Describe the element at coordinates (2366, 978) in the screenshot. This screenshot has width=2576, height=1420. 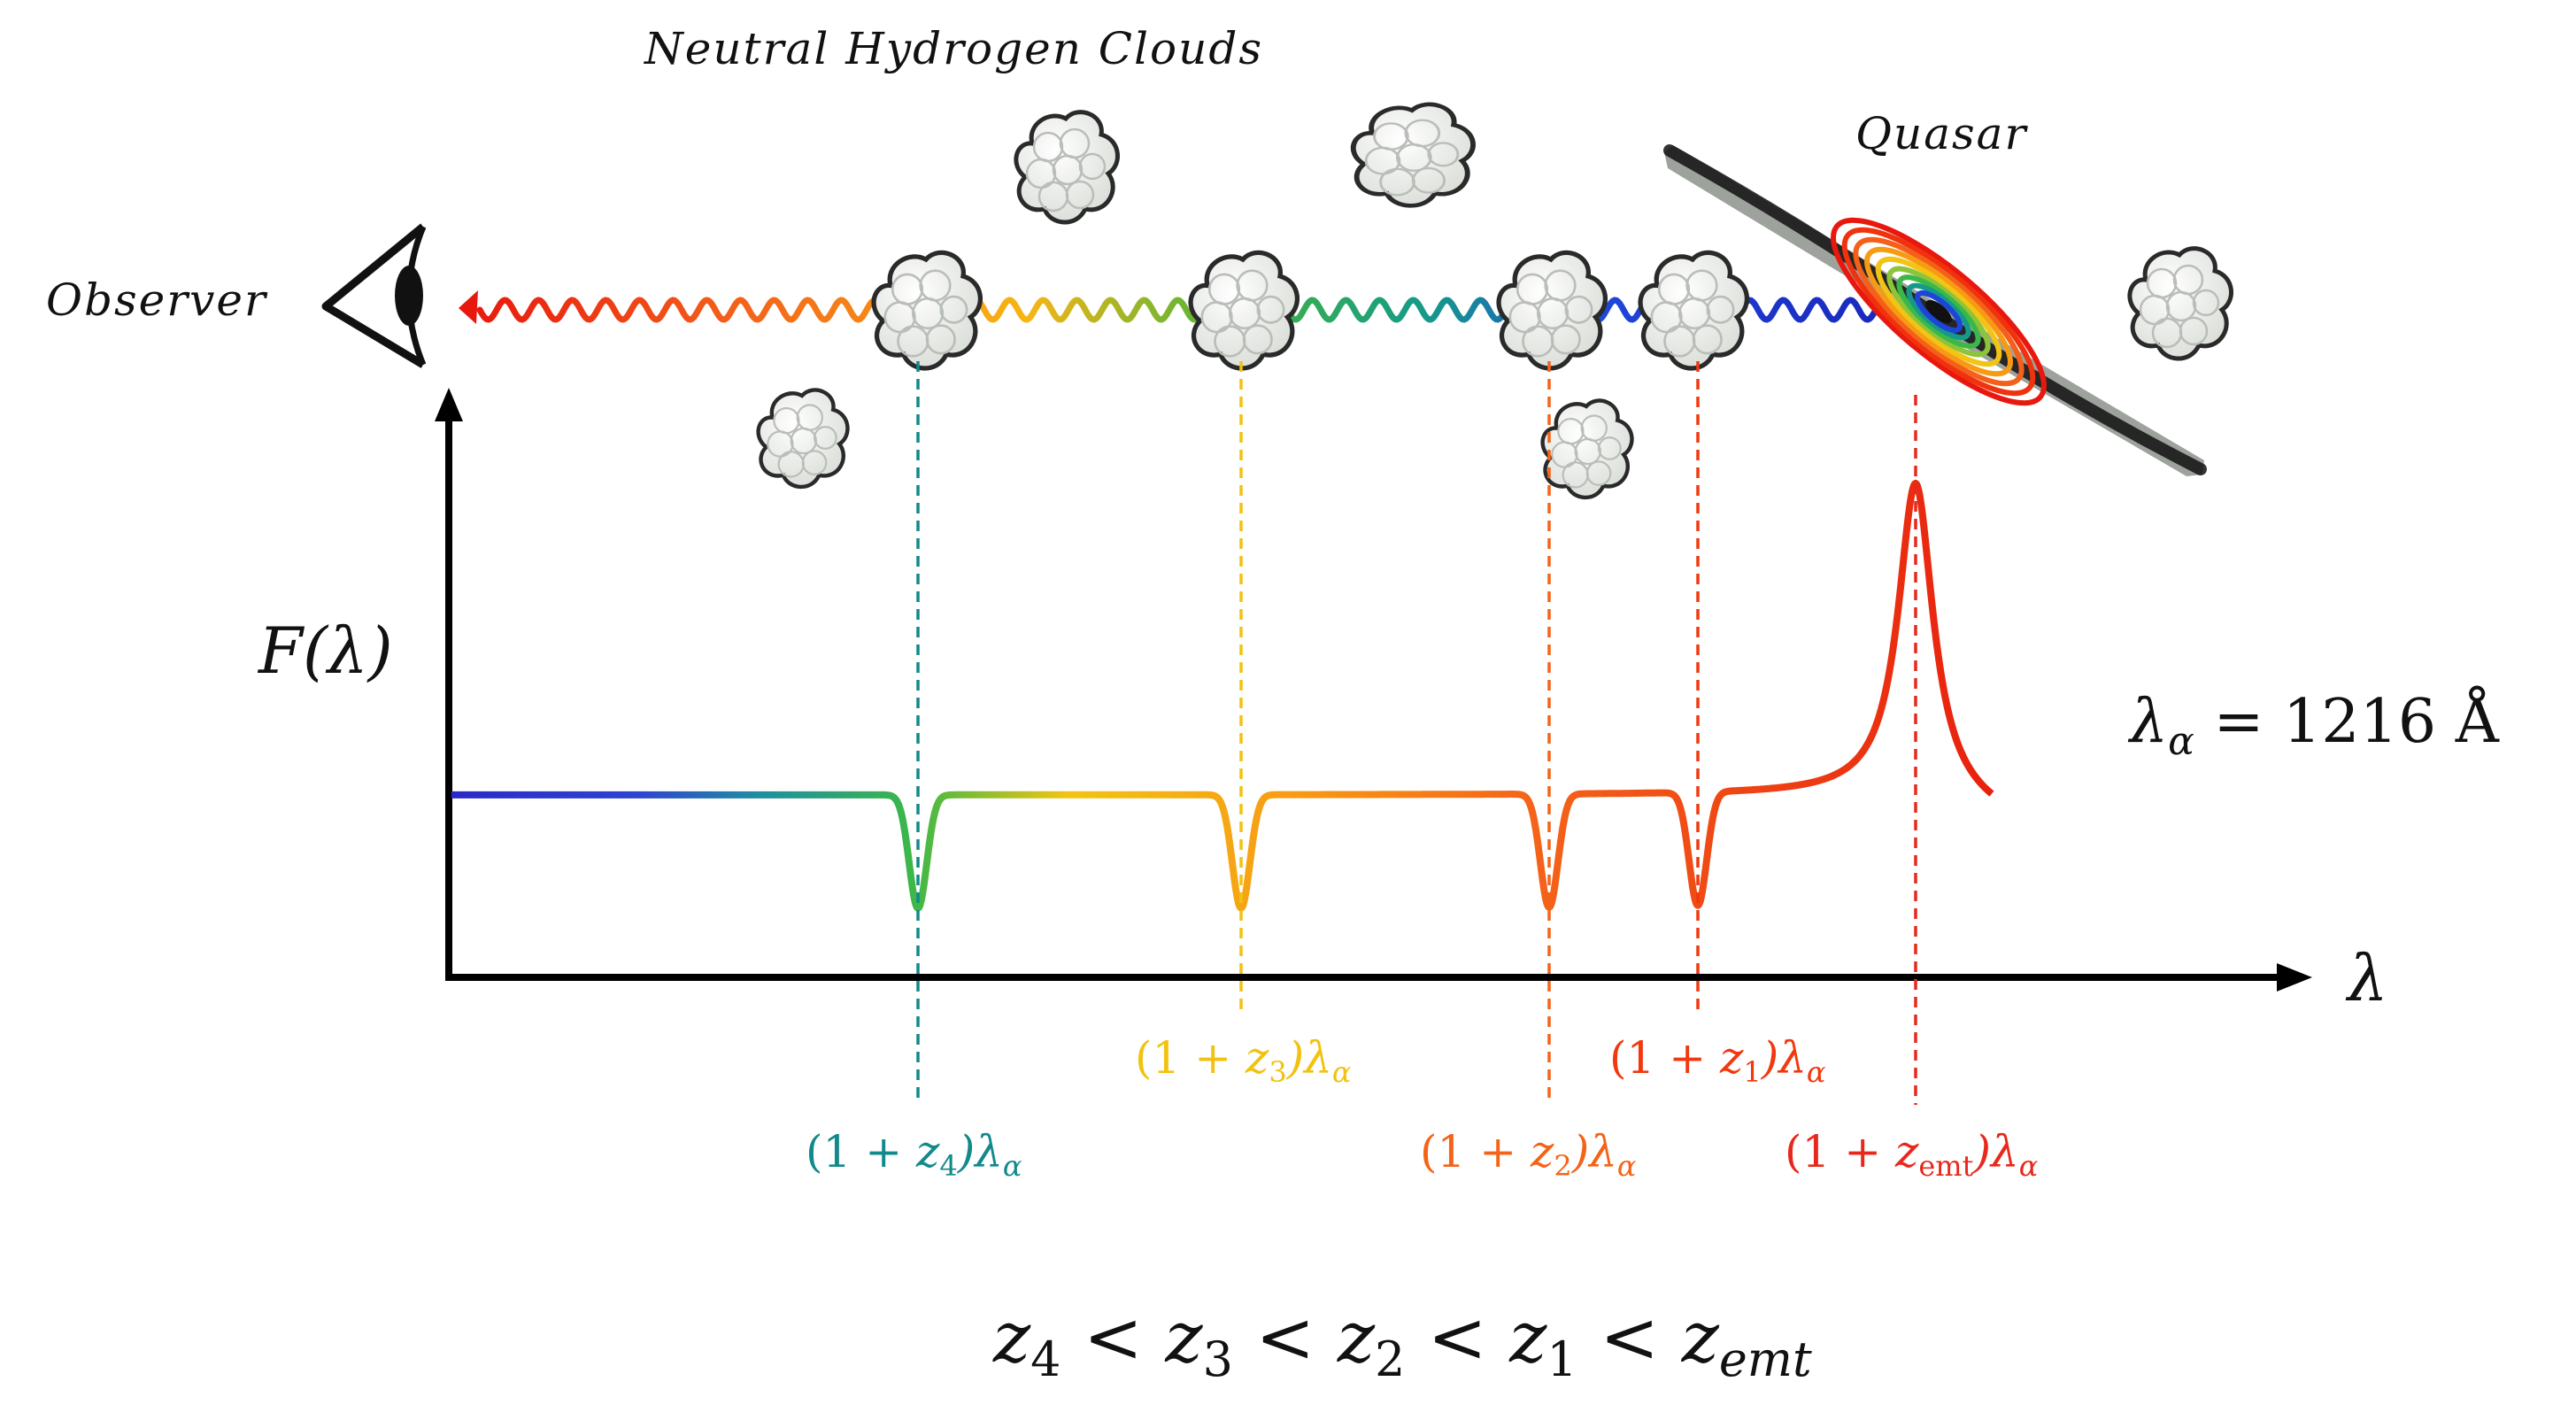
I see `x-axis-label: λ` at that location.